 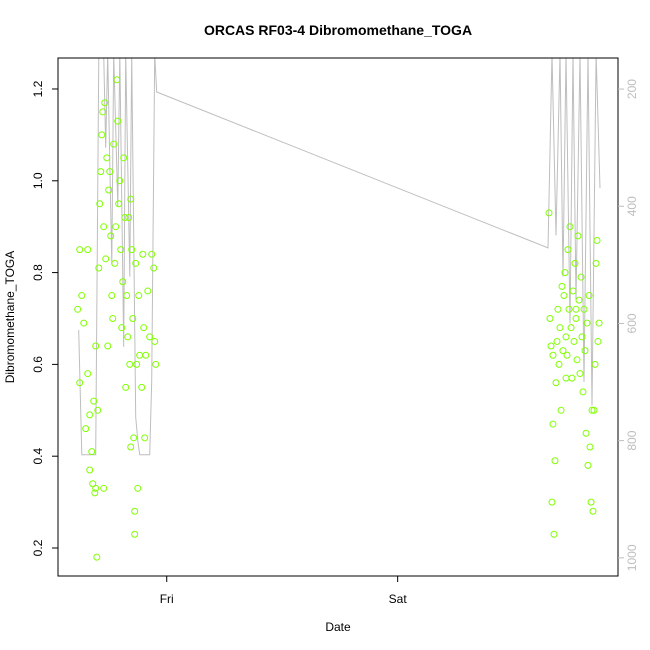 What do you see at coordinates (632, 89) in the screenshot?
I see `y2-tick-label: 200` at bounding box center [632, 89].